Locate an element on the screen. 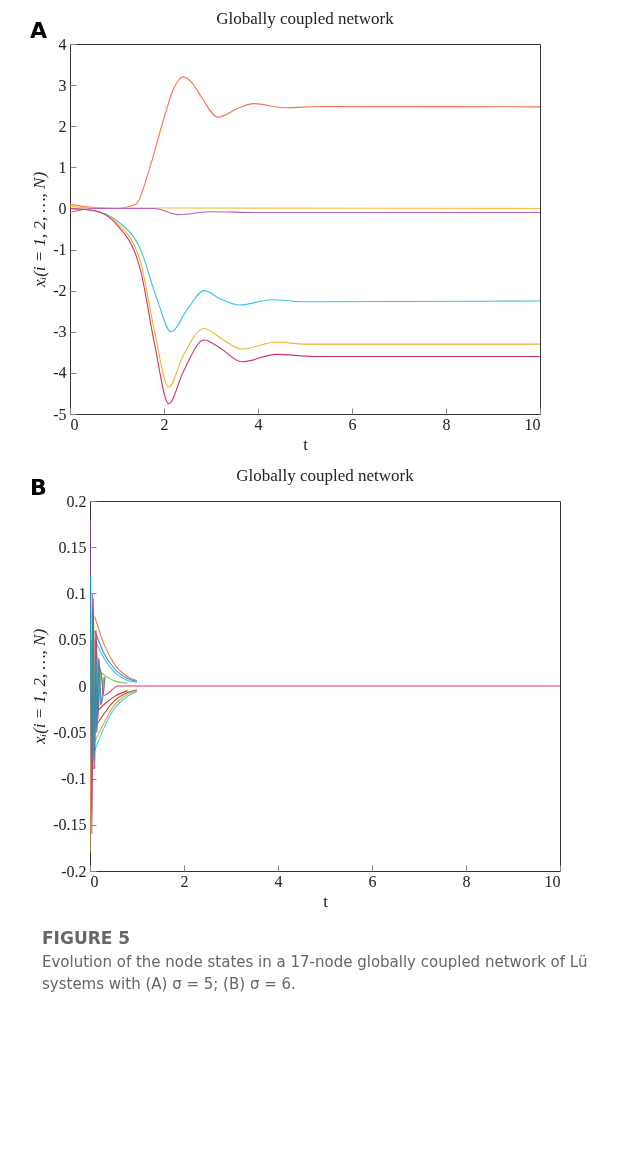 The image size is (644, 1151). y-tick-label: -0.05 is located at coordinates (70, 732).